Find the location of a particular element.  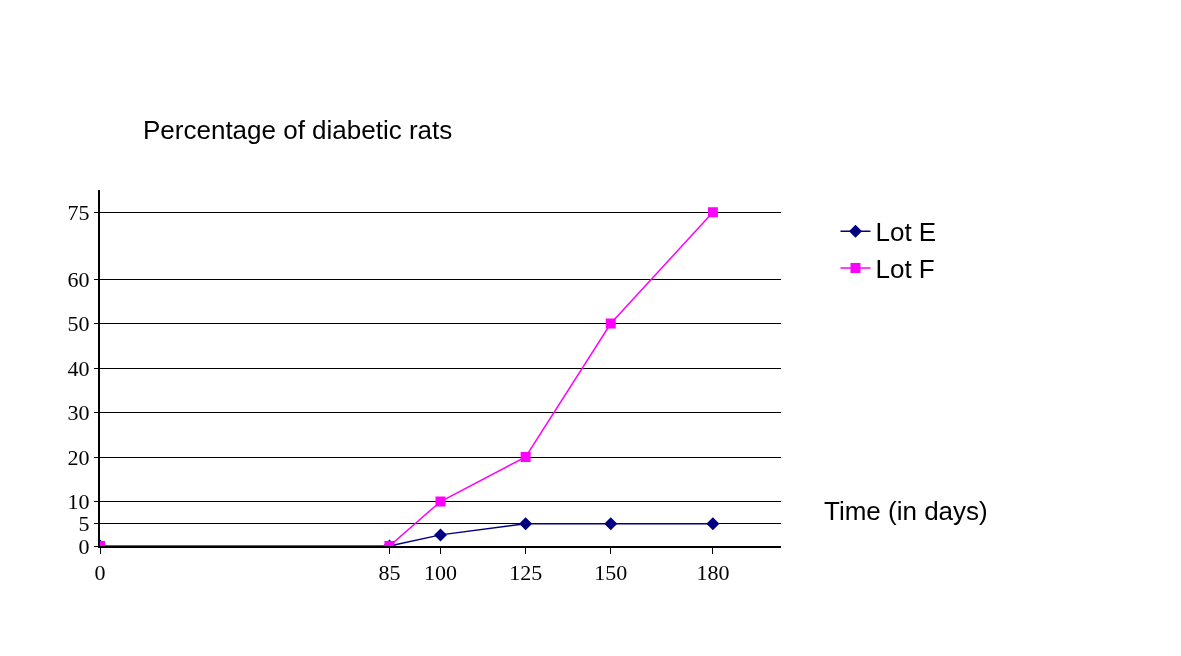

x-tick-label: 180 is located at coordinates (713, 573).